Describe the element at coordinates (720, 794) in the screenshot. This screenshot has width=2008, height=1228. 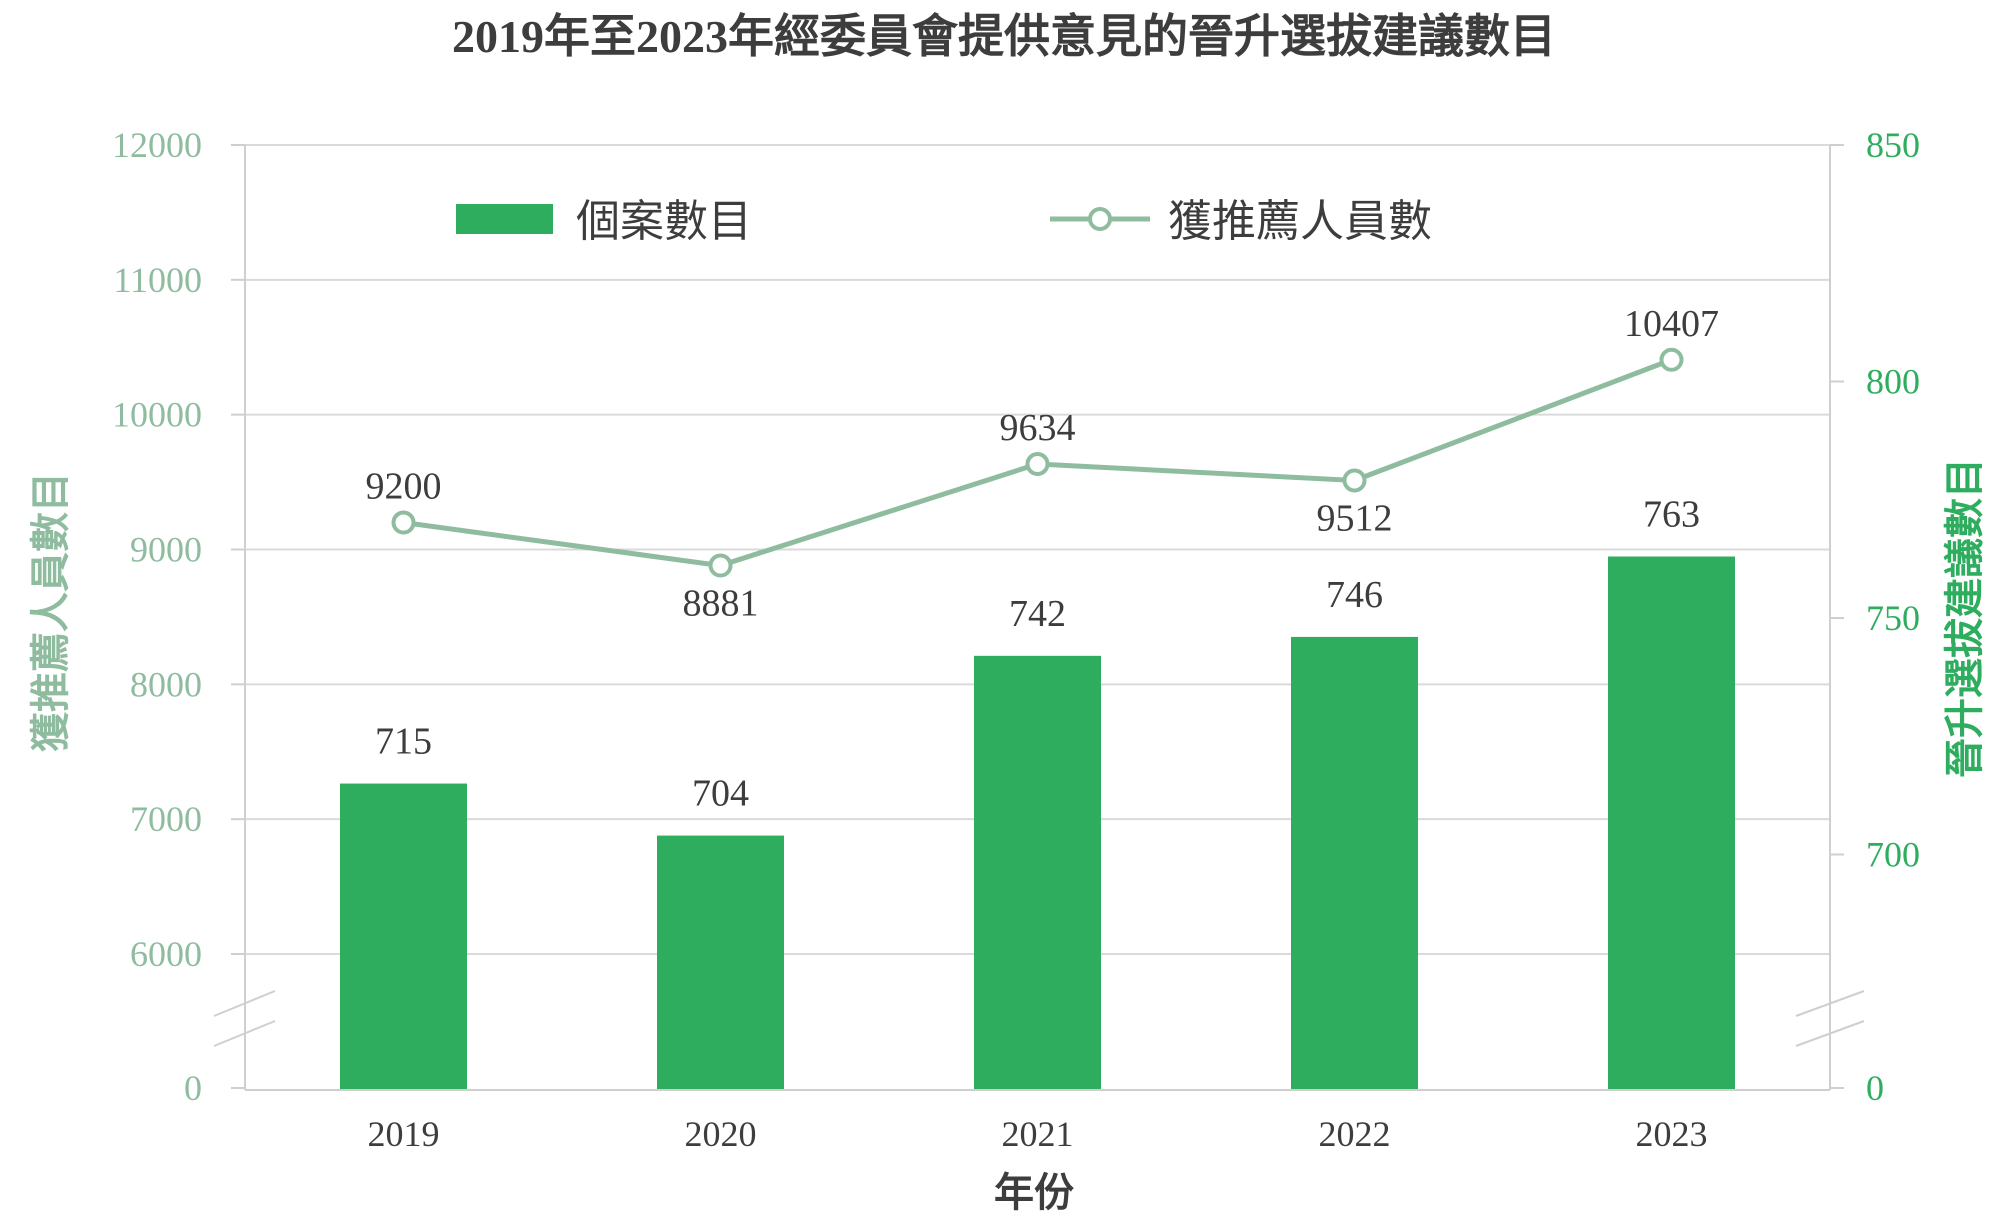
I see `bar-data-label: 704` at that location.